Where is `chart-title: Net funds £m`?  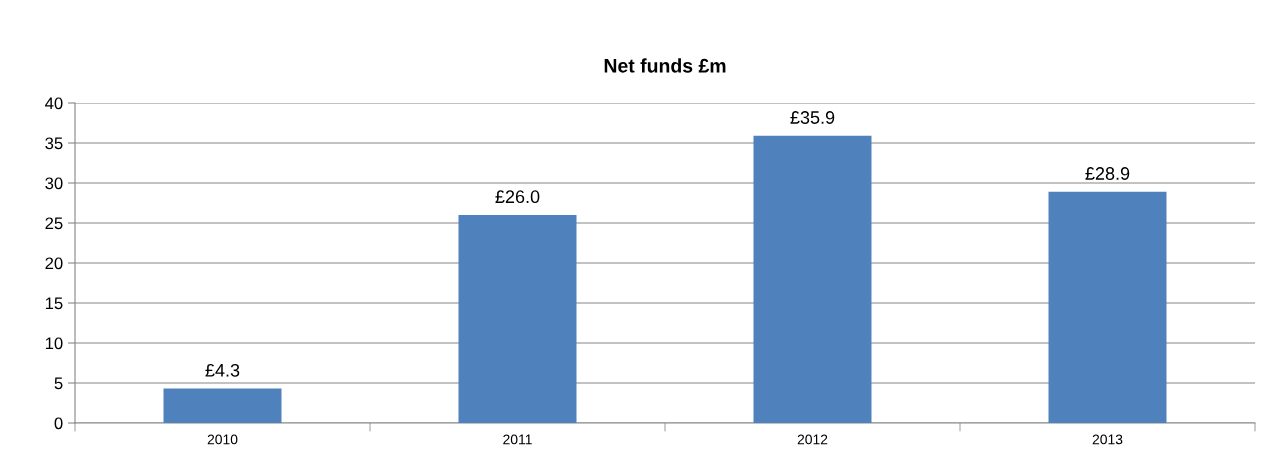 chart-title: Net funds £m is located at coordinates (665, 65).